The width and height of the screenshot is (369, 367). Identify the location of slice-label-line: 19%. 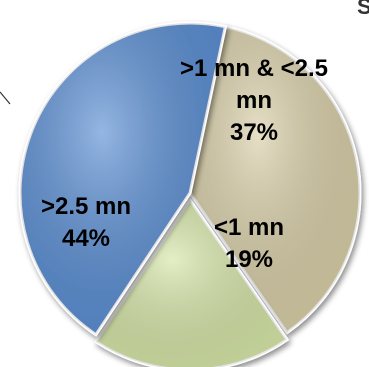
(249, 259).